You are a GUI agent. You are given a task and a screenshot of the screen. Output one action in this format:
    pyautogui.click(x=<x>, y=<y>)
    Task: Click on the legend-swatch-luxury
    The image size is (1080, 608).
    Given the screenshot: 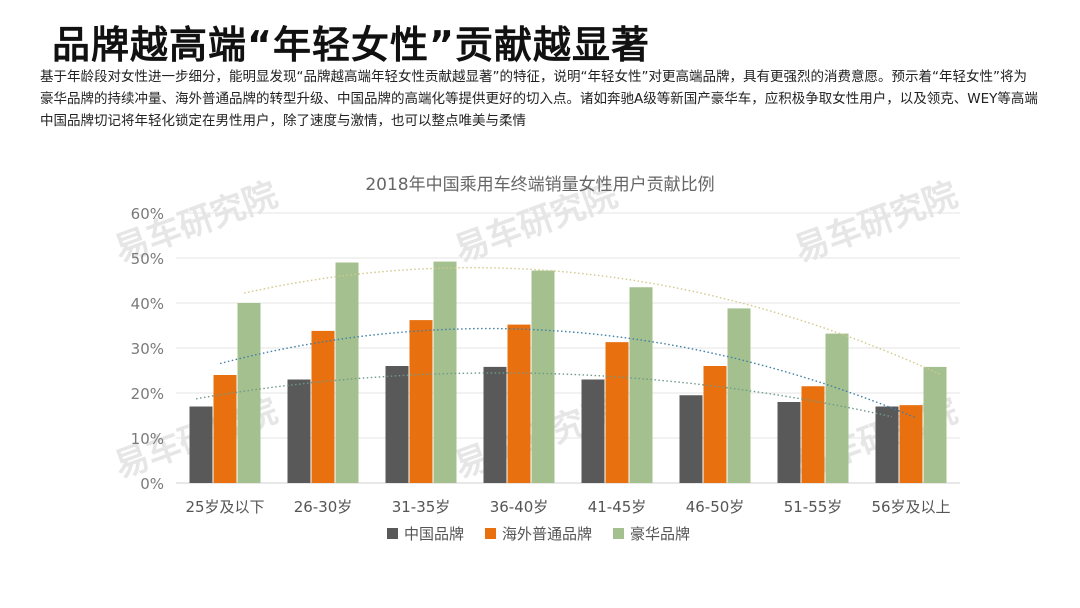 What is the action you would take?
    pyautogui.click(x=618, y=533)
    